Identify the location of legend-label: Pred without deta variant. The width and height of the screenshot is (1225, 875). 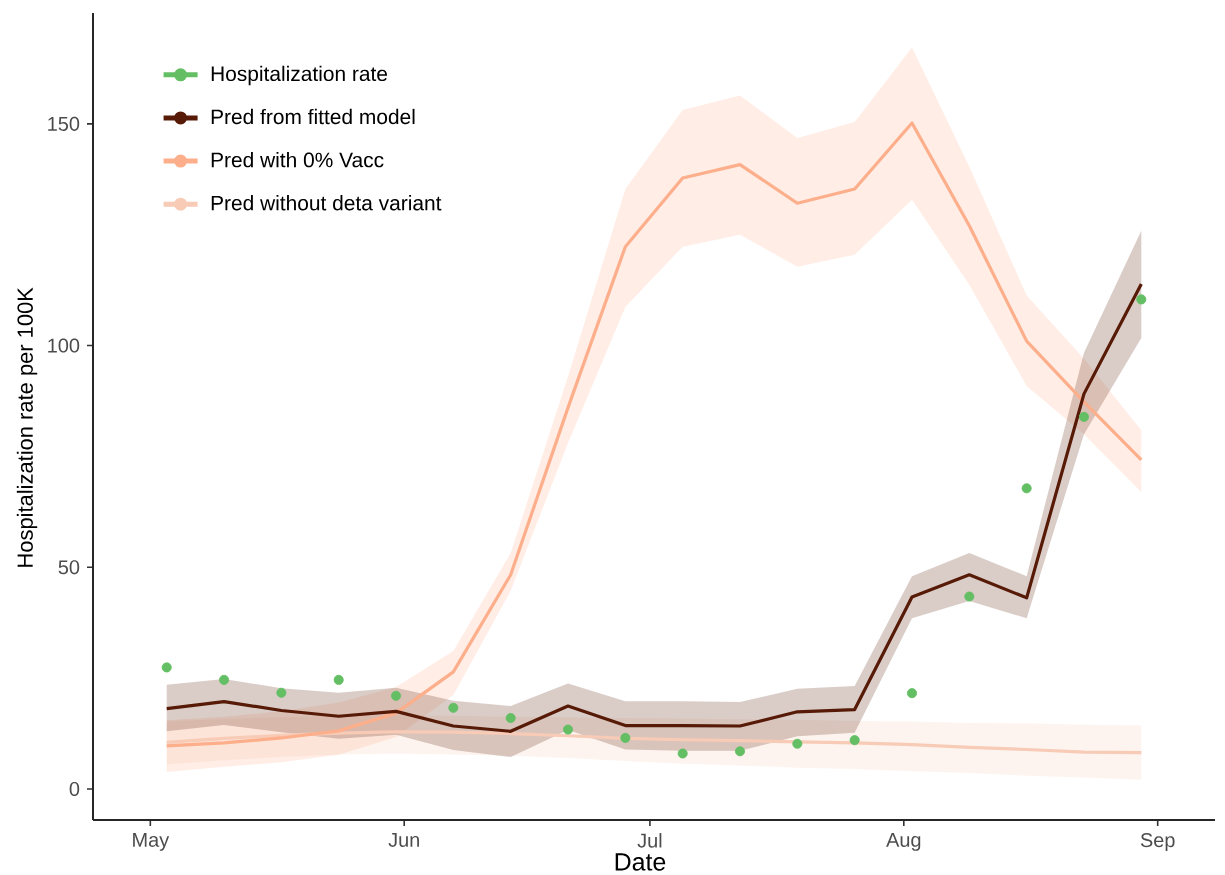
(326, 203).